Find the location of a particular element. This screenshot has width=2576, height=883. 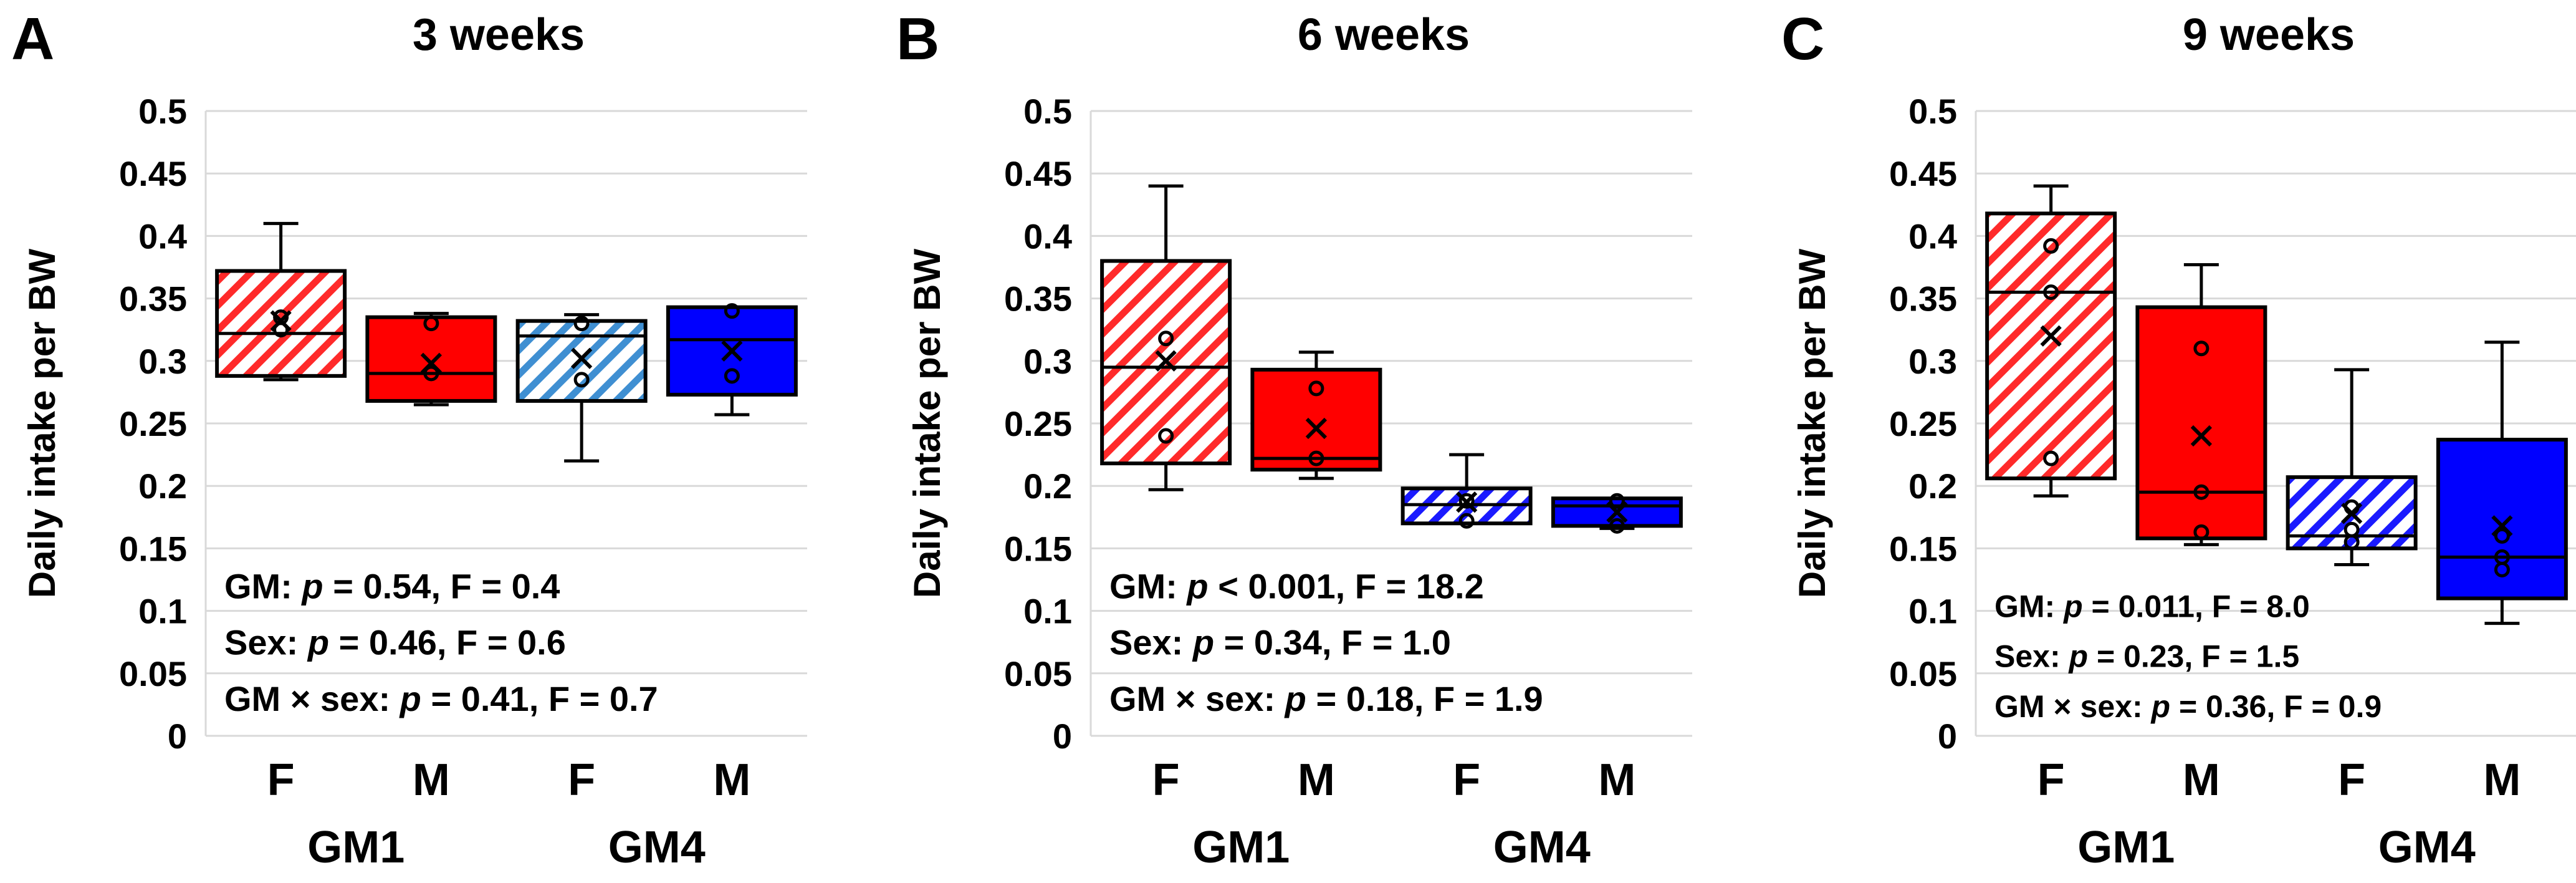

panel-label: A is located at coordinates (32, 39).